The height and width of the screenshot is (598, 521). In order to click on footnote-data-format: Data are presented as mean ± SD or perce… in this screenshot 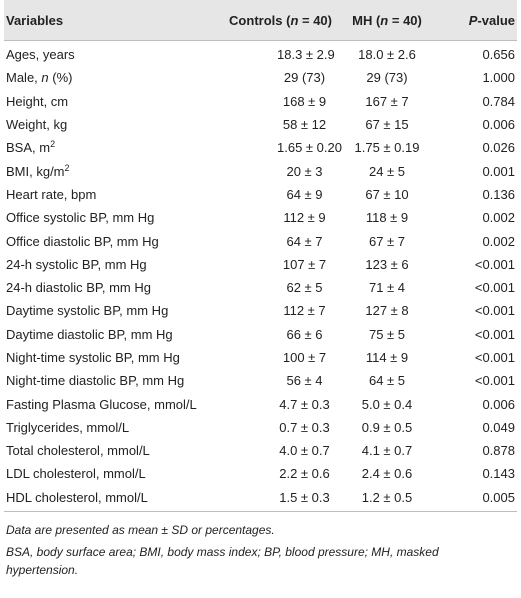, I will do `click(140, 529)`.